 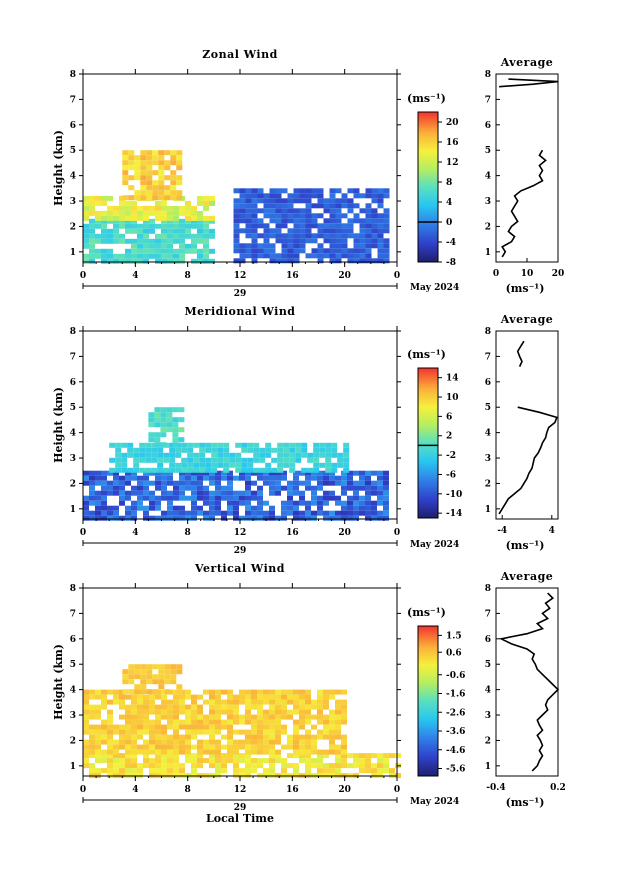 What do you see at coordinates (488, 383) in the screenshot?
I see `profile-y-tick-label: 6` at bounding box center [488, 383].